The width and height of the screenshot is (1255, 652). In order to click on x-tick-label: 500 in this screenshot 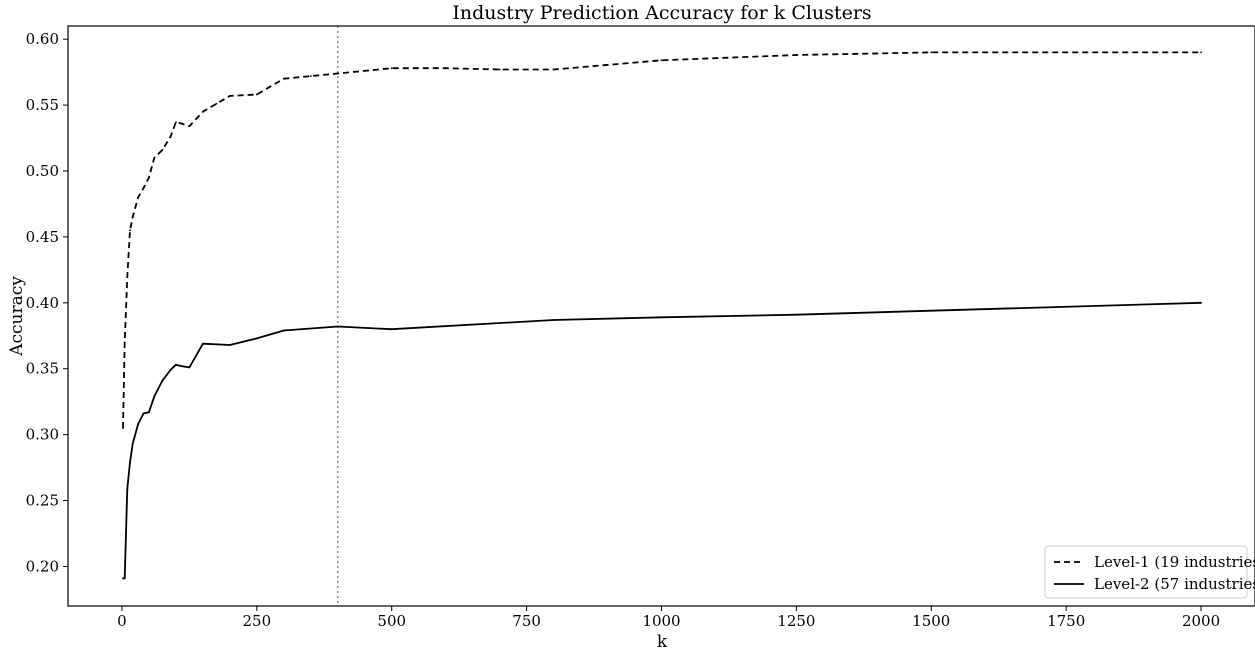, I will do `click(391, 621)`.